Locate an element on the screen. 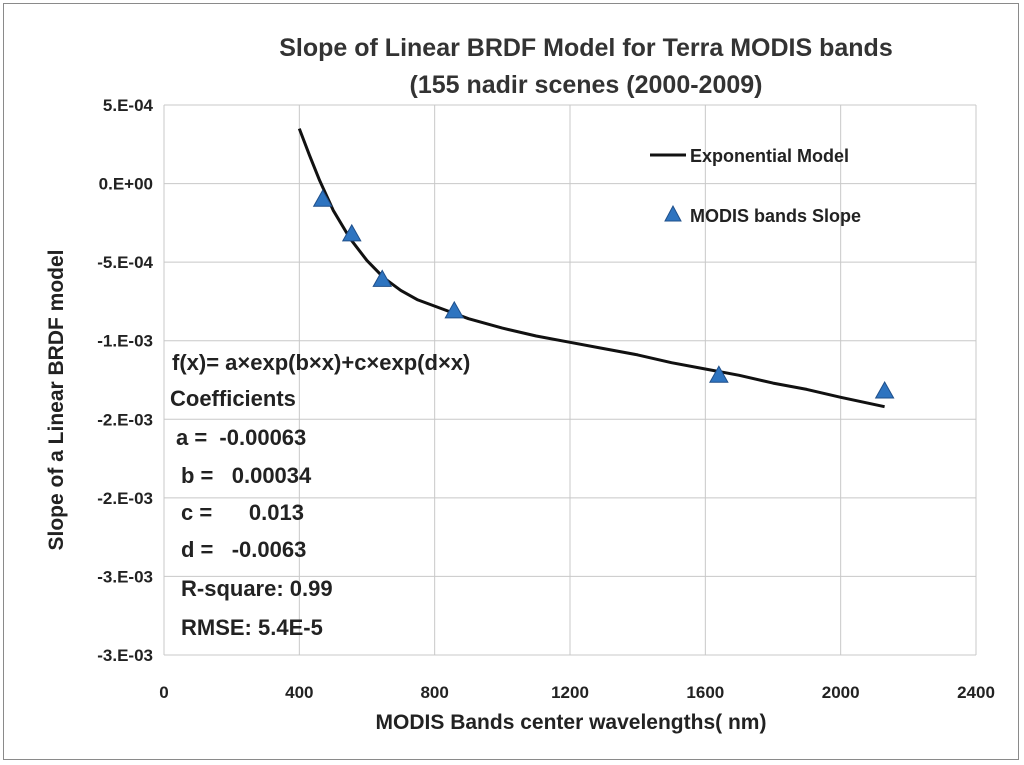 The width and height of the screenshot is (1024, 765). y-axis-label: Slope of a Linear BRDF model is located at coordinates (56, 399).